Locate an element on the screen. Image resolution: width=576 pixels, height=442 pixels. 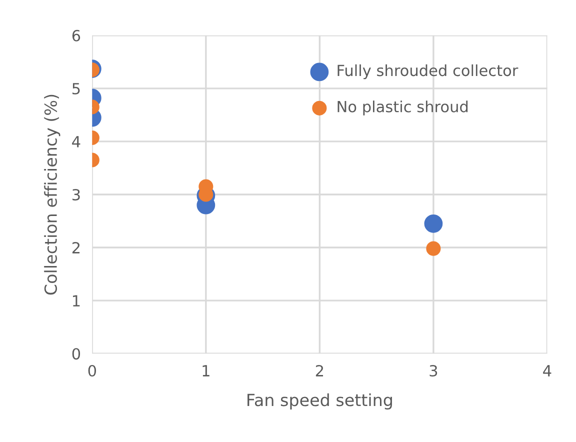
y-tick-label: 5 is located at coordinates (76, 88).